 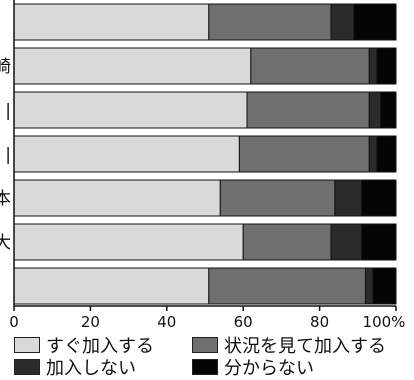 What do you see at coordinates (319, 322) in the screenshot?
I see `x-tick-label-80: 80` at bounding box center [319, 322].